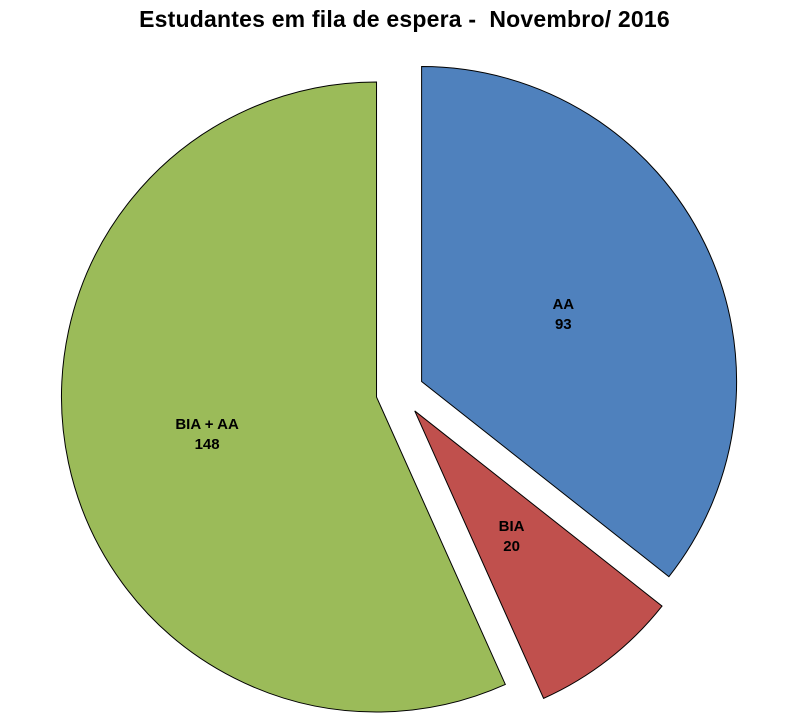  I want to click on slice-label-name-bia: BIA, so click(512, 526).